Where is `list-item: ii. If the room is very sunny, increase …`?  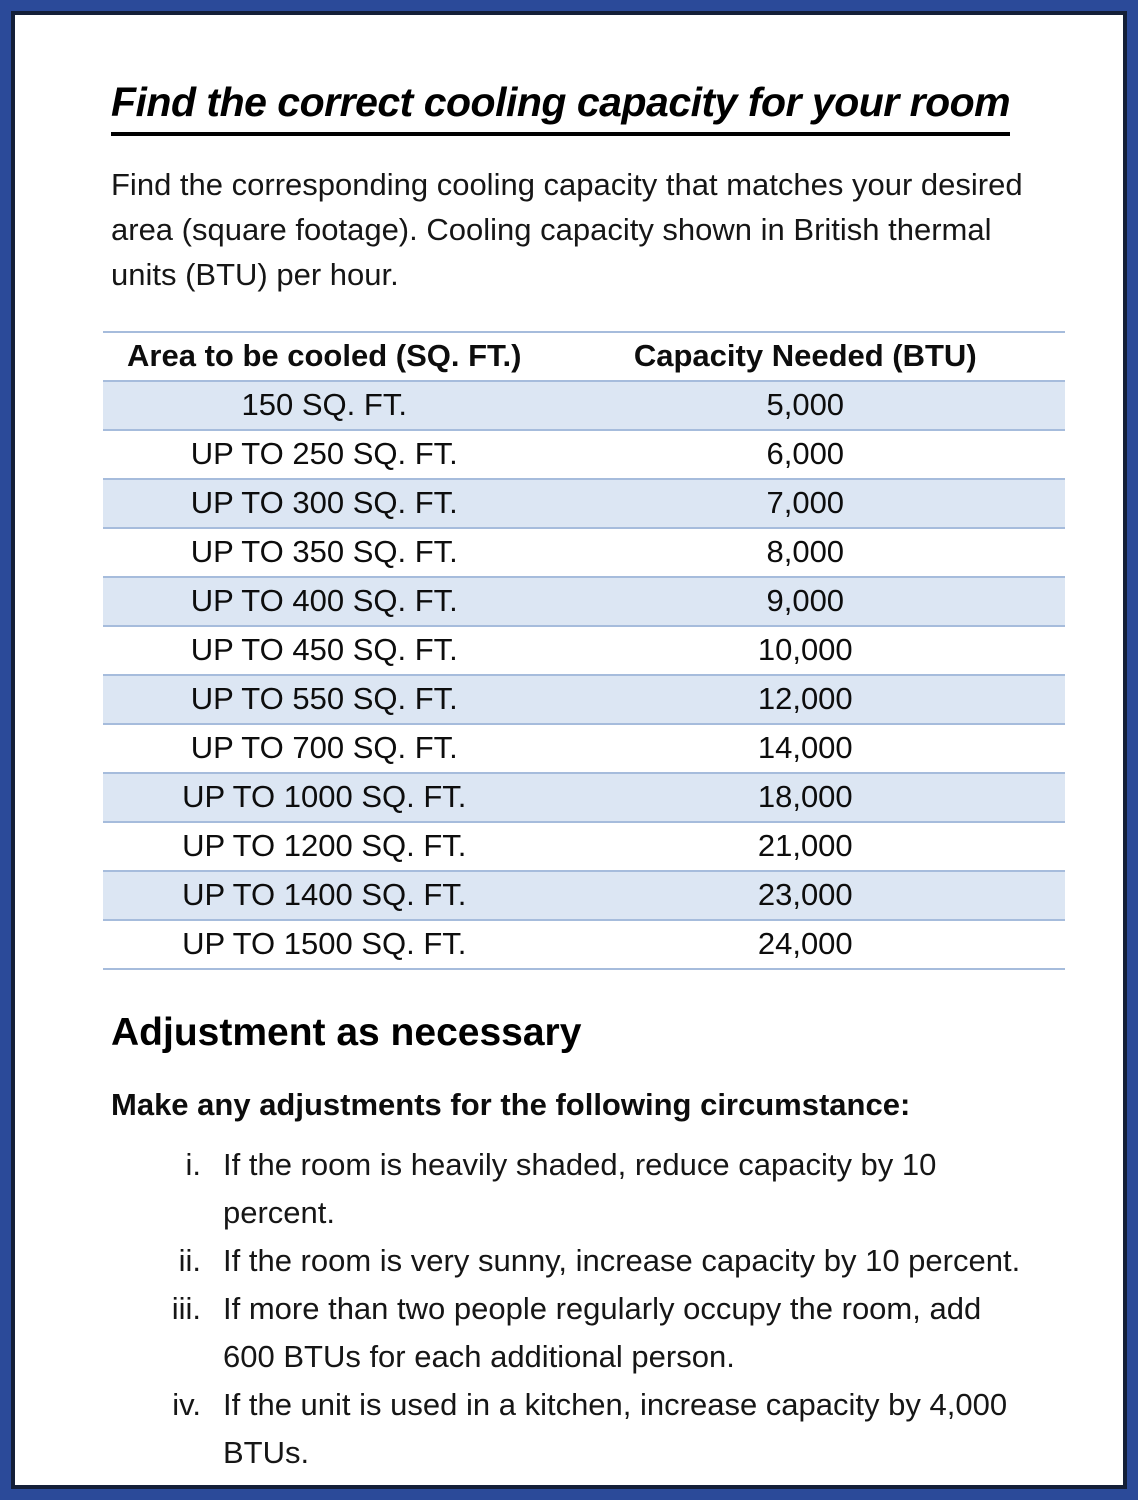 list-item: ii. If the room is very sunny, increase … is located at coordinates (571, 1261).